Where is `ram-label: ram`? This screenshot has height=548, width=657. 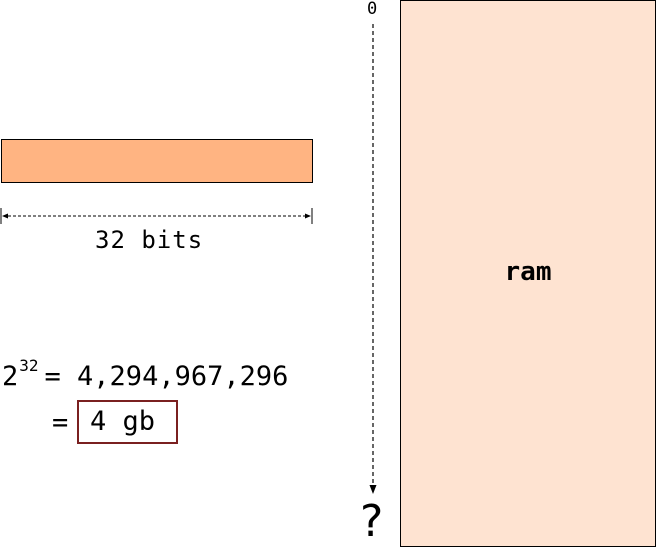 ram-label: ram is located at coordinates (528, 272).